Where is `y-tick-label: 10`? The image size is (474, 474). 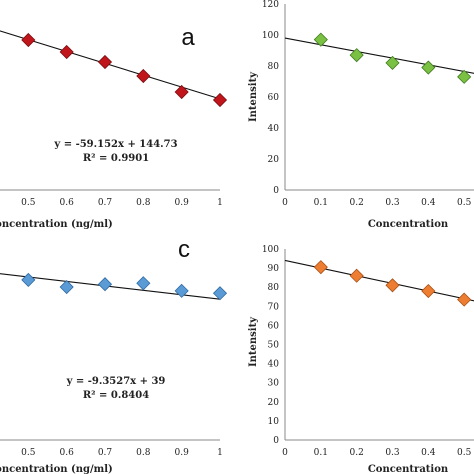 y-tick-label: 10 is located at coordinates (274, 422).